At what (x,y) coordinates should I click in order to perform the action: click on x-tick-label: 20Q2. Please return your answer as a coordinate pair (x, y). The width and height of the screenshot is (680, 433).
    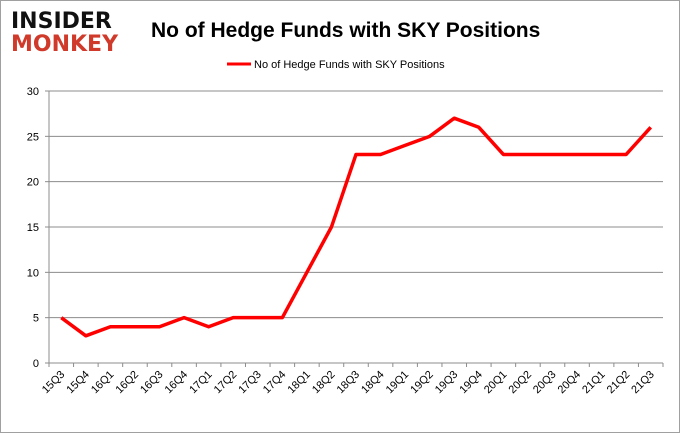
    Looking at the image, I should click on (521, 383).